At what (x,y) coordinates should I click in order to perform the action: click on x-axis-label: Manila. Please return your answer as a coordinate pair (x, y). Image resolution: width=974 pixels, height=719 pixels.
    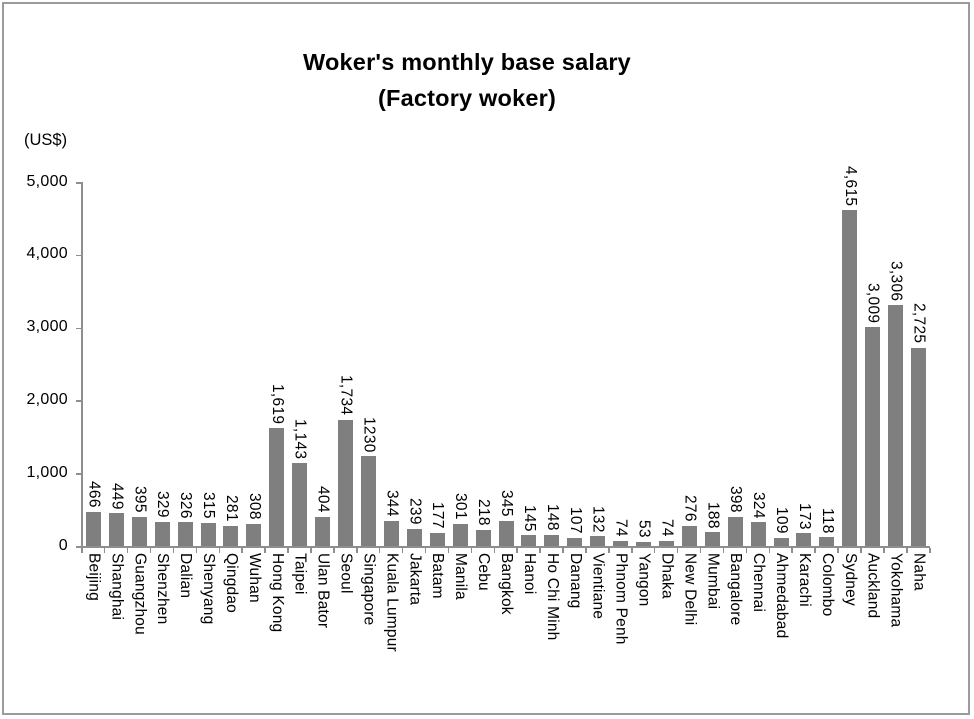
    Looking at the image, I should click on (461, 576).